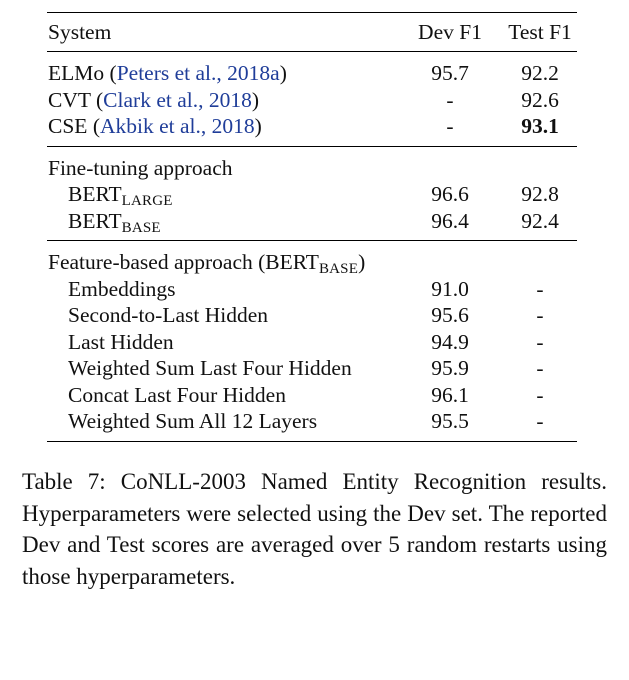 The height and width of the screenshot is (680, 629). I want to click on system-name: Embeddings, so click(122, 288).